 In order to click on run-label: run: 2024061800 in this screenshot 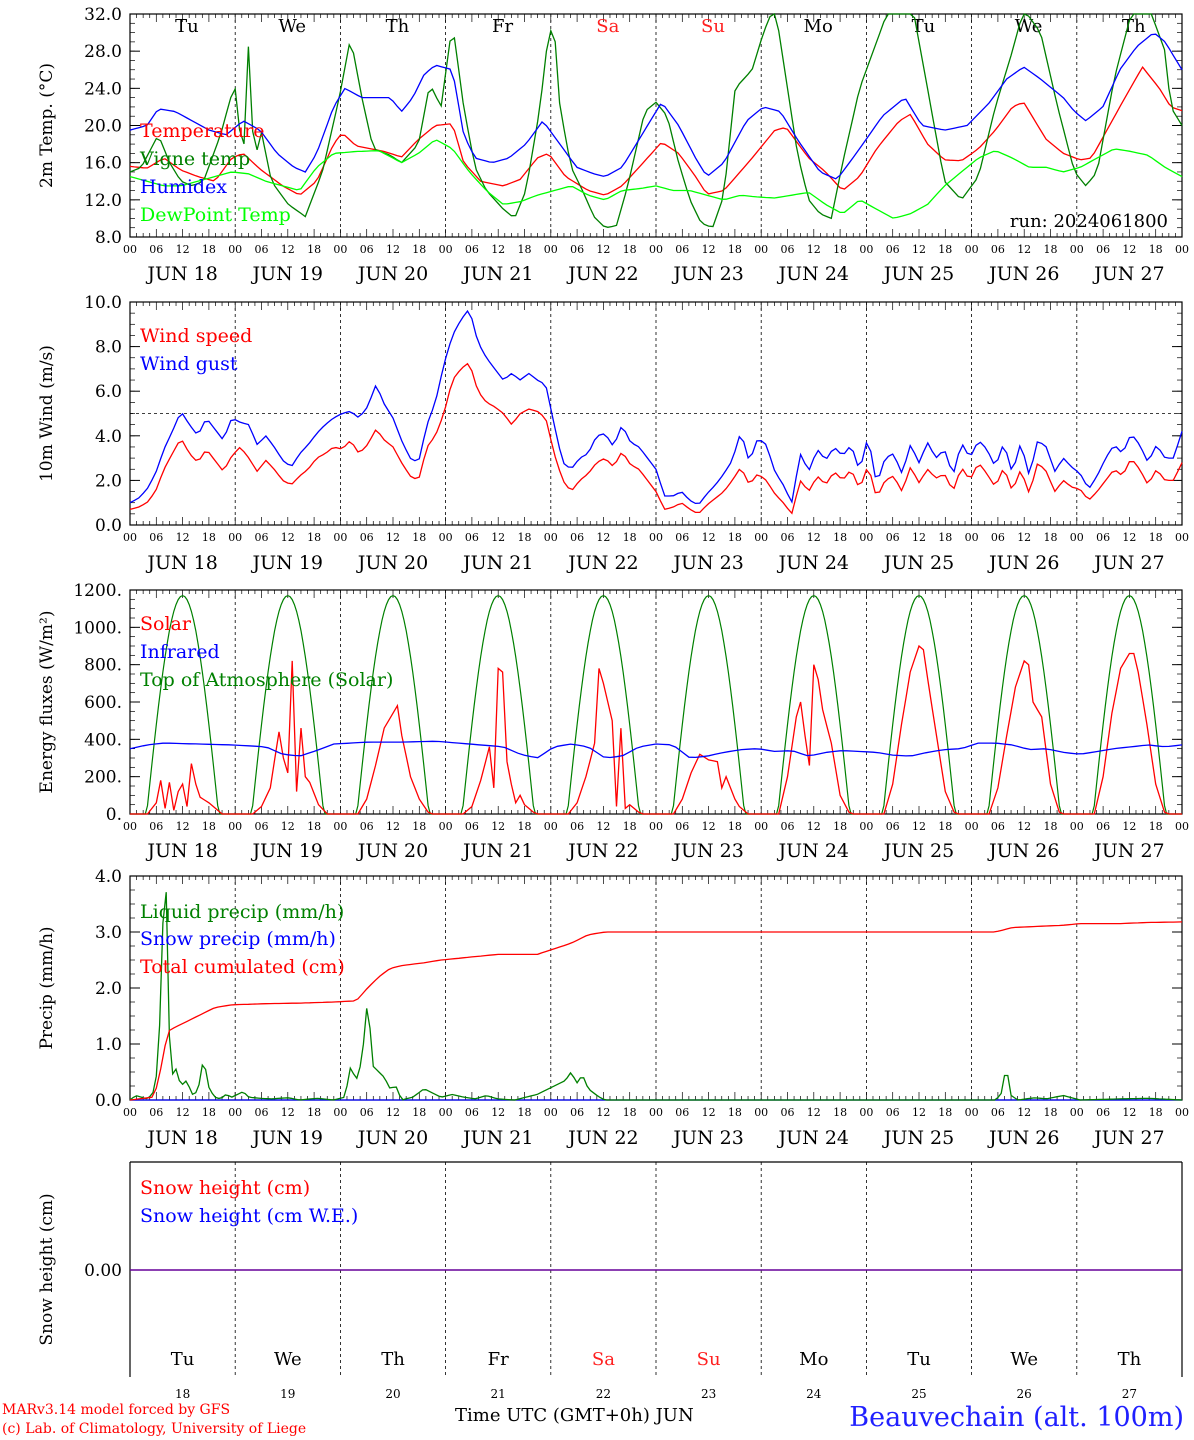, I will do `click(1089, 221)`.